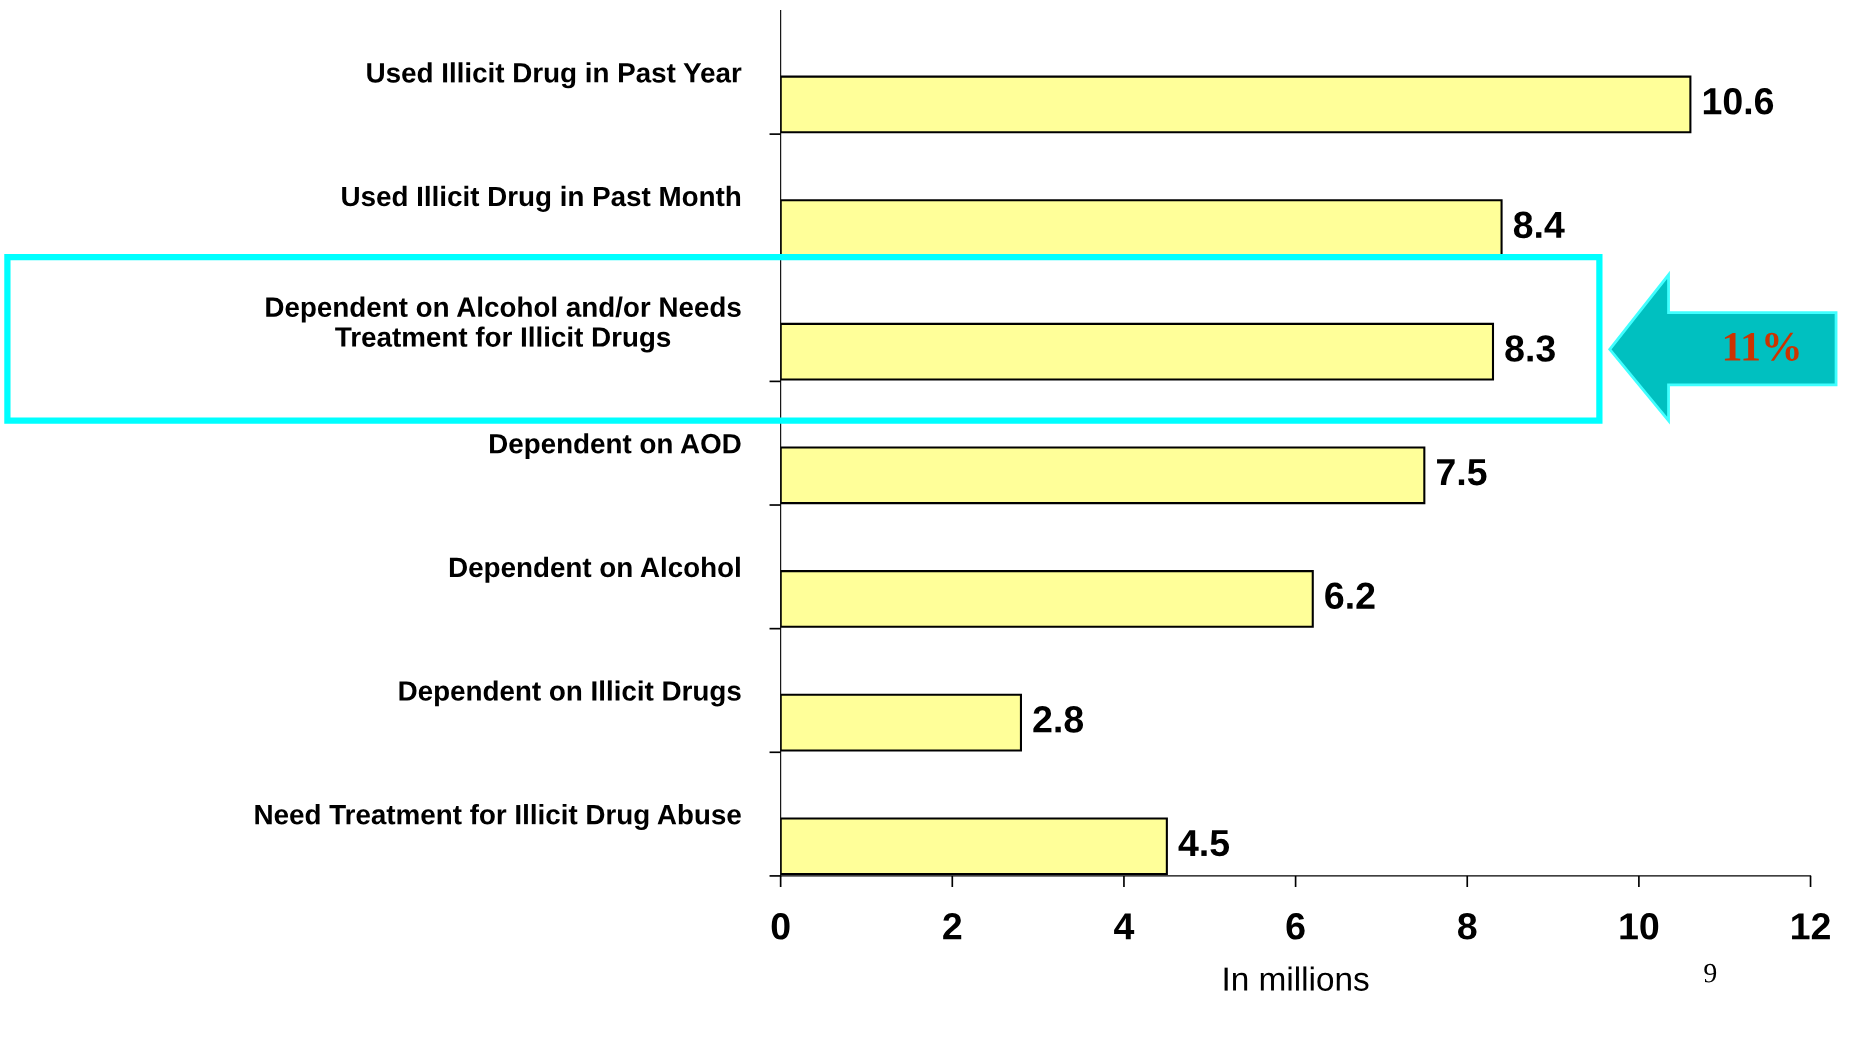  I want to click on x-tick-label: 0, so click(780, 926).